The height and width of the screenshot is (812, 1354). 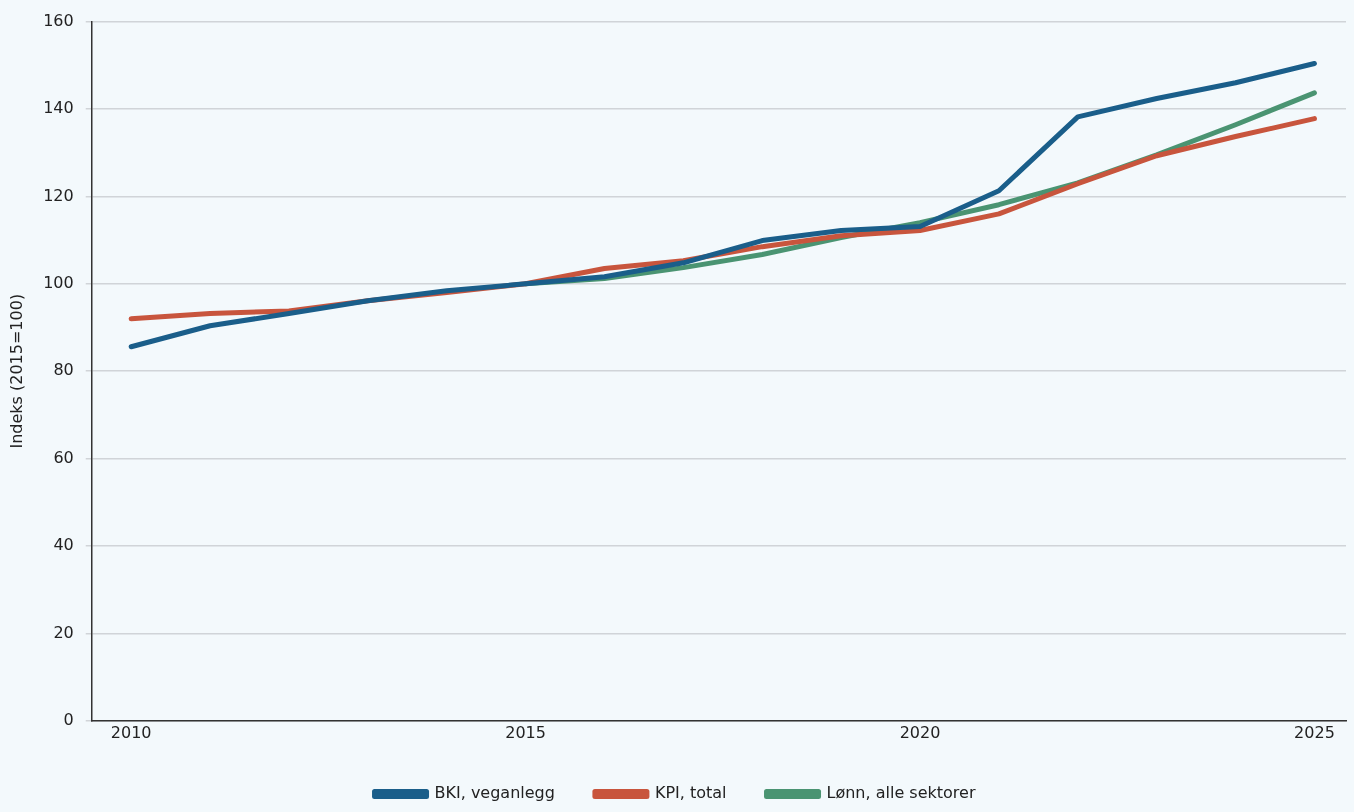 I want to click on y-tick-label: 40, so click(x=63, y=545).